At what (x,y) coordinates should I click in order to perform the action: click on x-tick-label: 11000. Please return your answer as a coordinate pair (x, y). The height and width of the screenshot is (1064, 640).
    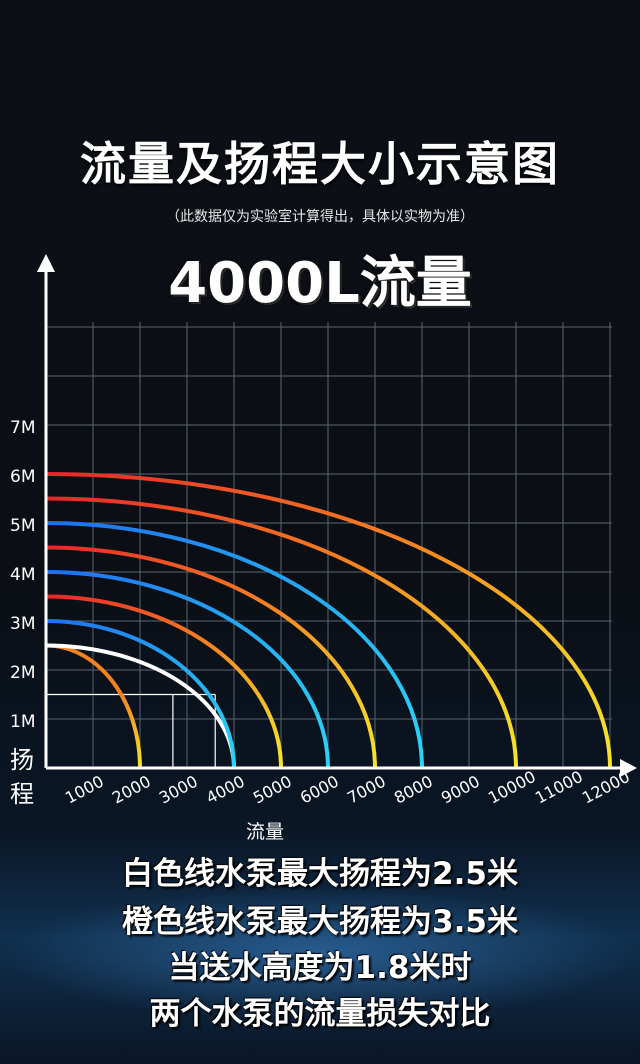
    Looking at the image, I should click on (559, 787).